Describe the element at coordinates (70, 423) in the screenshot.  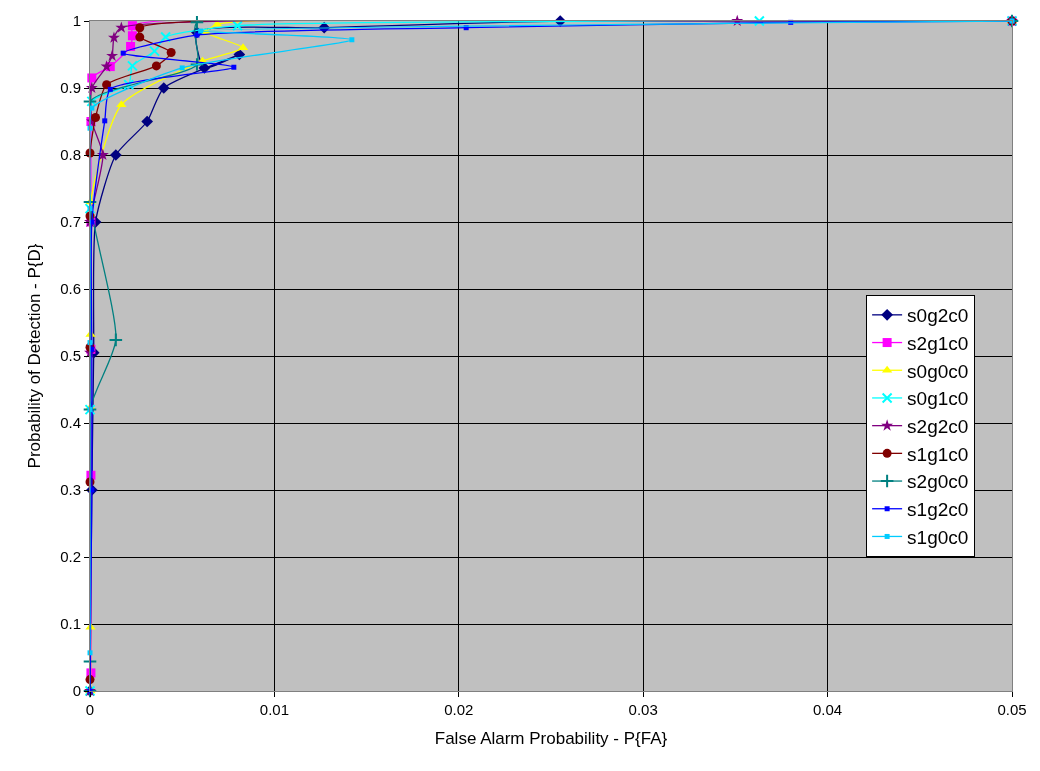
I see `y-tick-label: 0.4` at that location.